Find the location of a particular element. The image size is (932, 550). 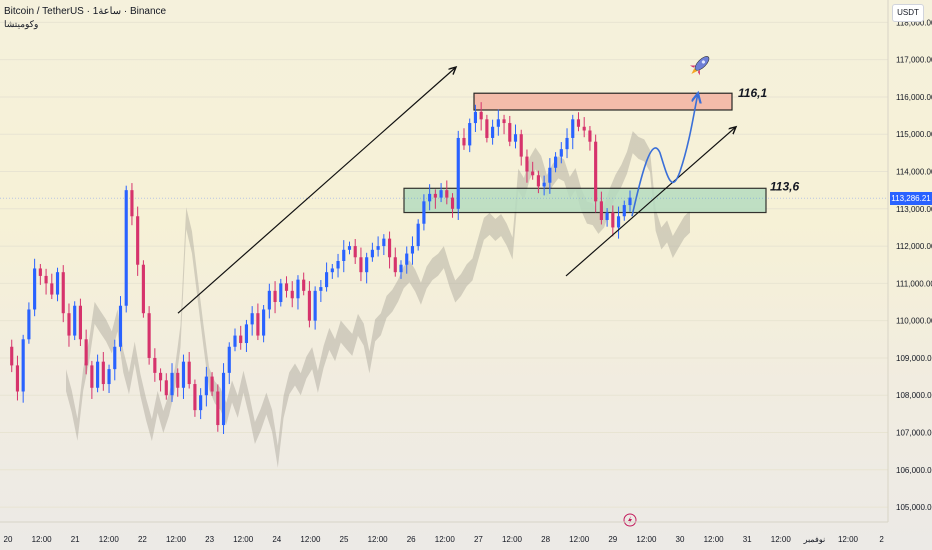

y-tick-label: 106,000.00 is located at coordinates (914, 470).